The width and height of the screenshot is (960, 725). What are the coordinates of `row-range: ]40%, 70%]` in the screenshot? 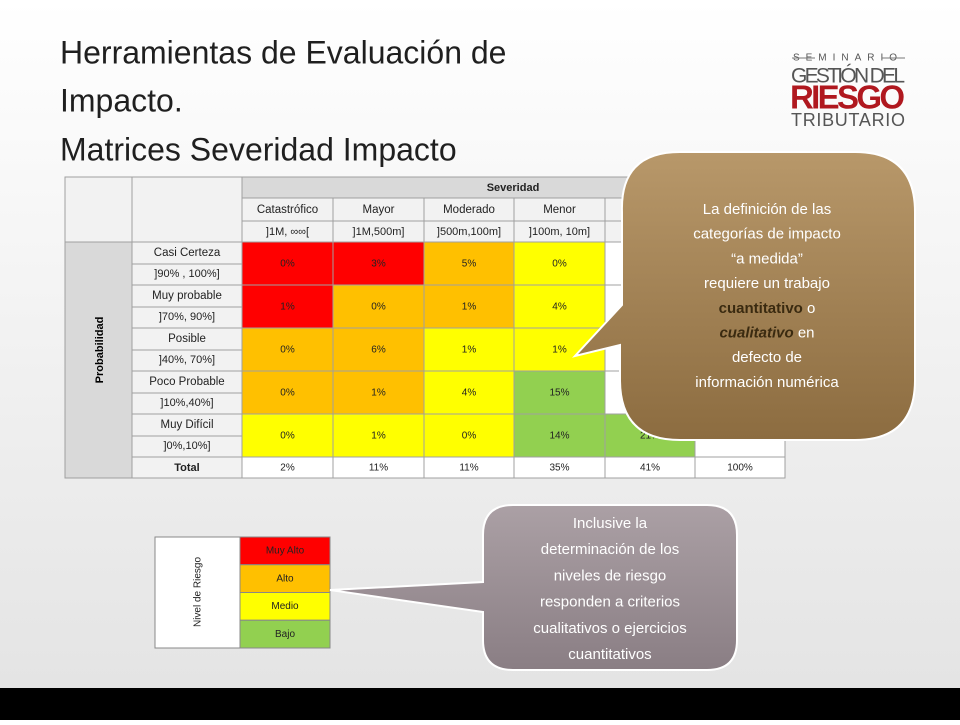 It's located at (187, 360).